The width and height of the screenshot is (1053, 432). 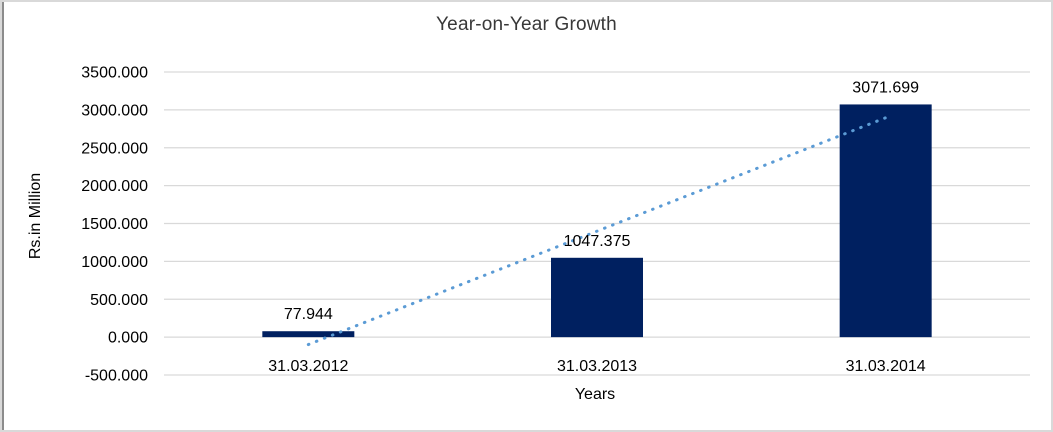 I want to click on data-label: 3071.699, so click(x=885, y=87).